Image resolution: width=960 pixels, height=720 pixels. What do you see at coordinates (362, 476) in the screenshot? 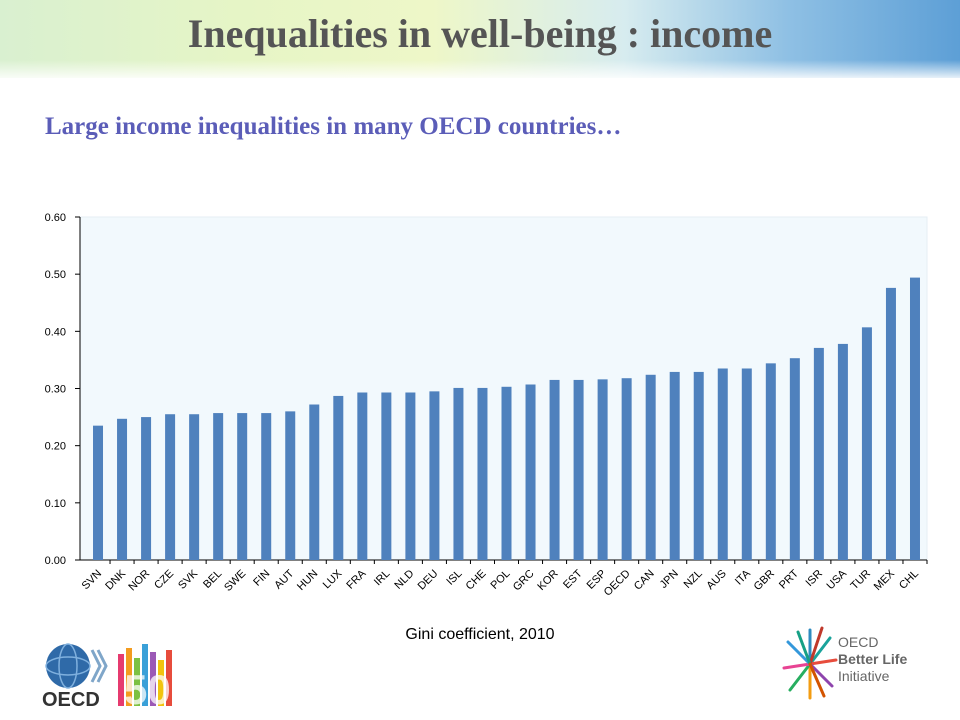
I see `bar-fra` at bounding box center [362, 476].